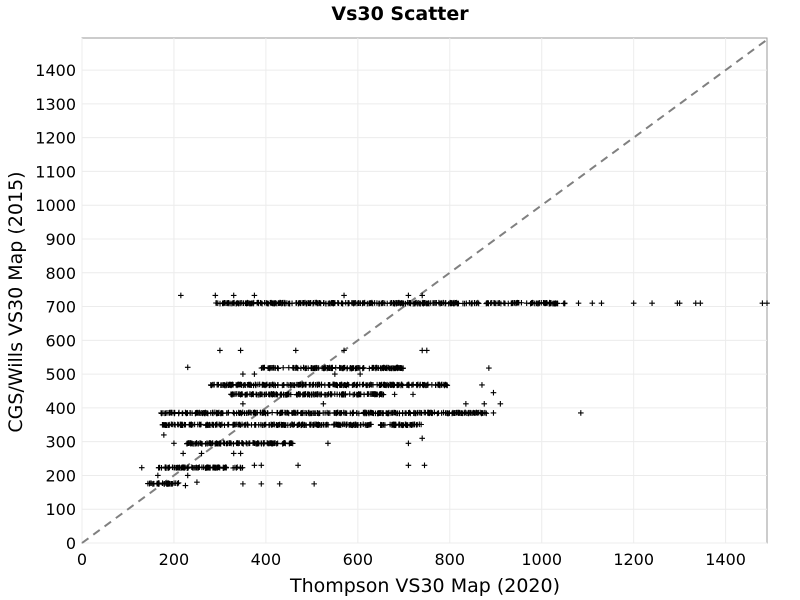  I want to click on y-tick-label: 0, so click(71, 543).